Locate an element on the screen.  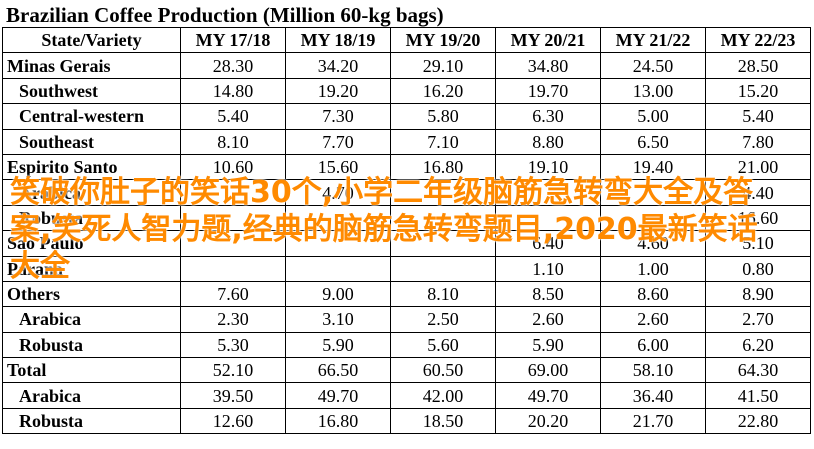
row-label: Espirito Santo is located at coordinates (91, 167).